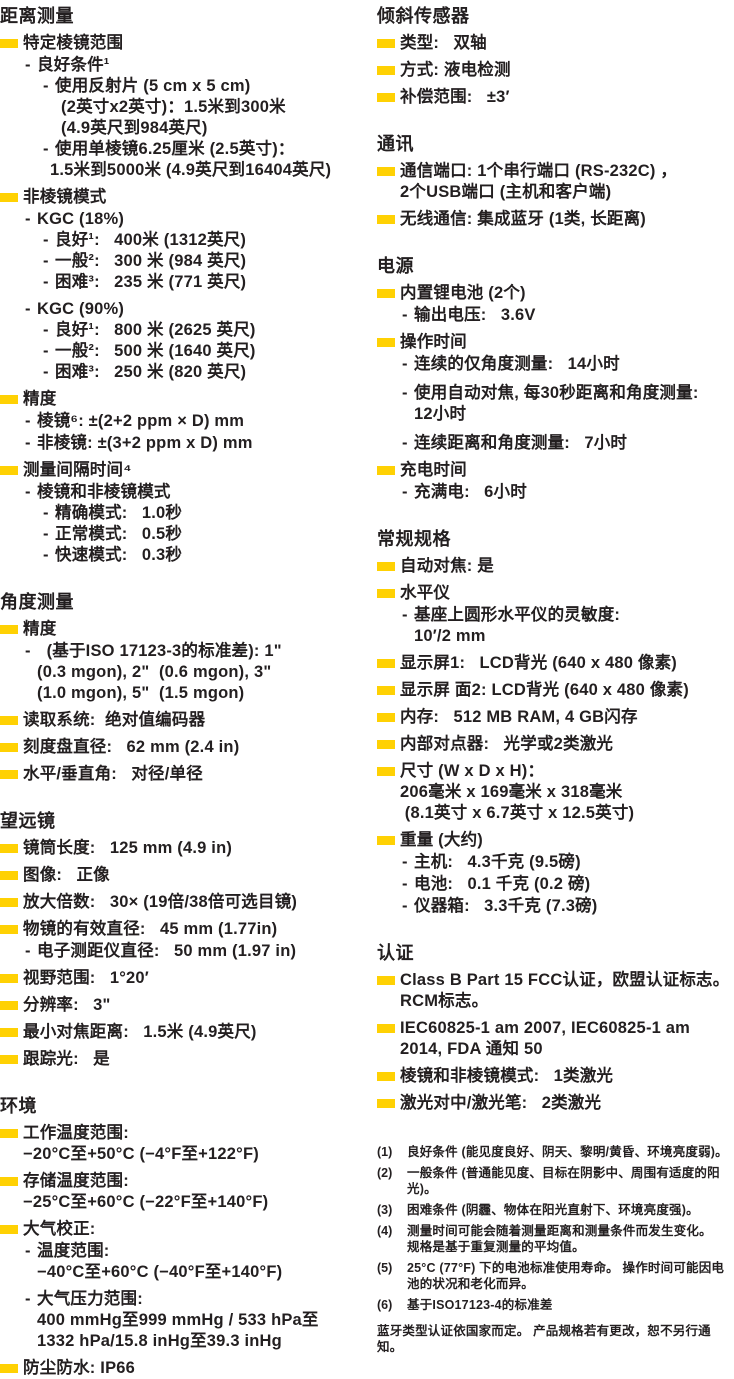 Image resolution: width=734 pixels, height=1379 pixels. I want to click on spec-text: 棱镜和非棱镜模式: 1类激光, so click(507, 1076).